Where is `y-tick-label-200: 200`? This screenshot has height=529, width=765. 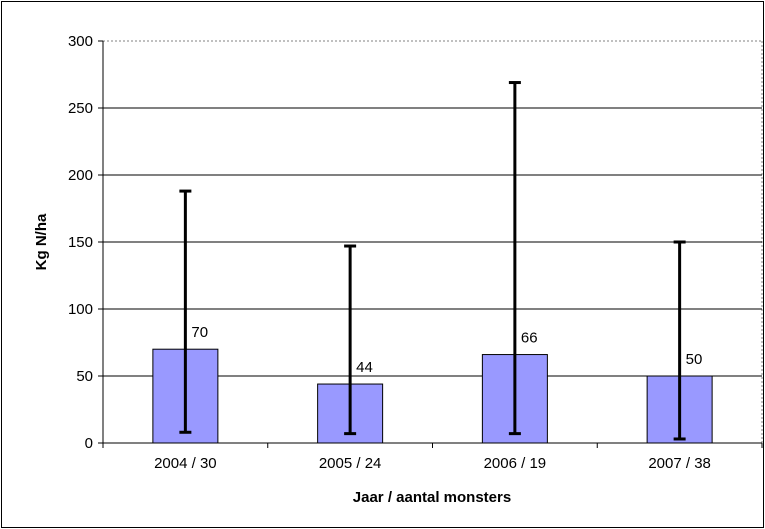
y-tick-label-200: 200 is located at coordinates (80, 175).